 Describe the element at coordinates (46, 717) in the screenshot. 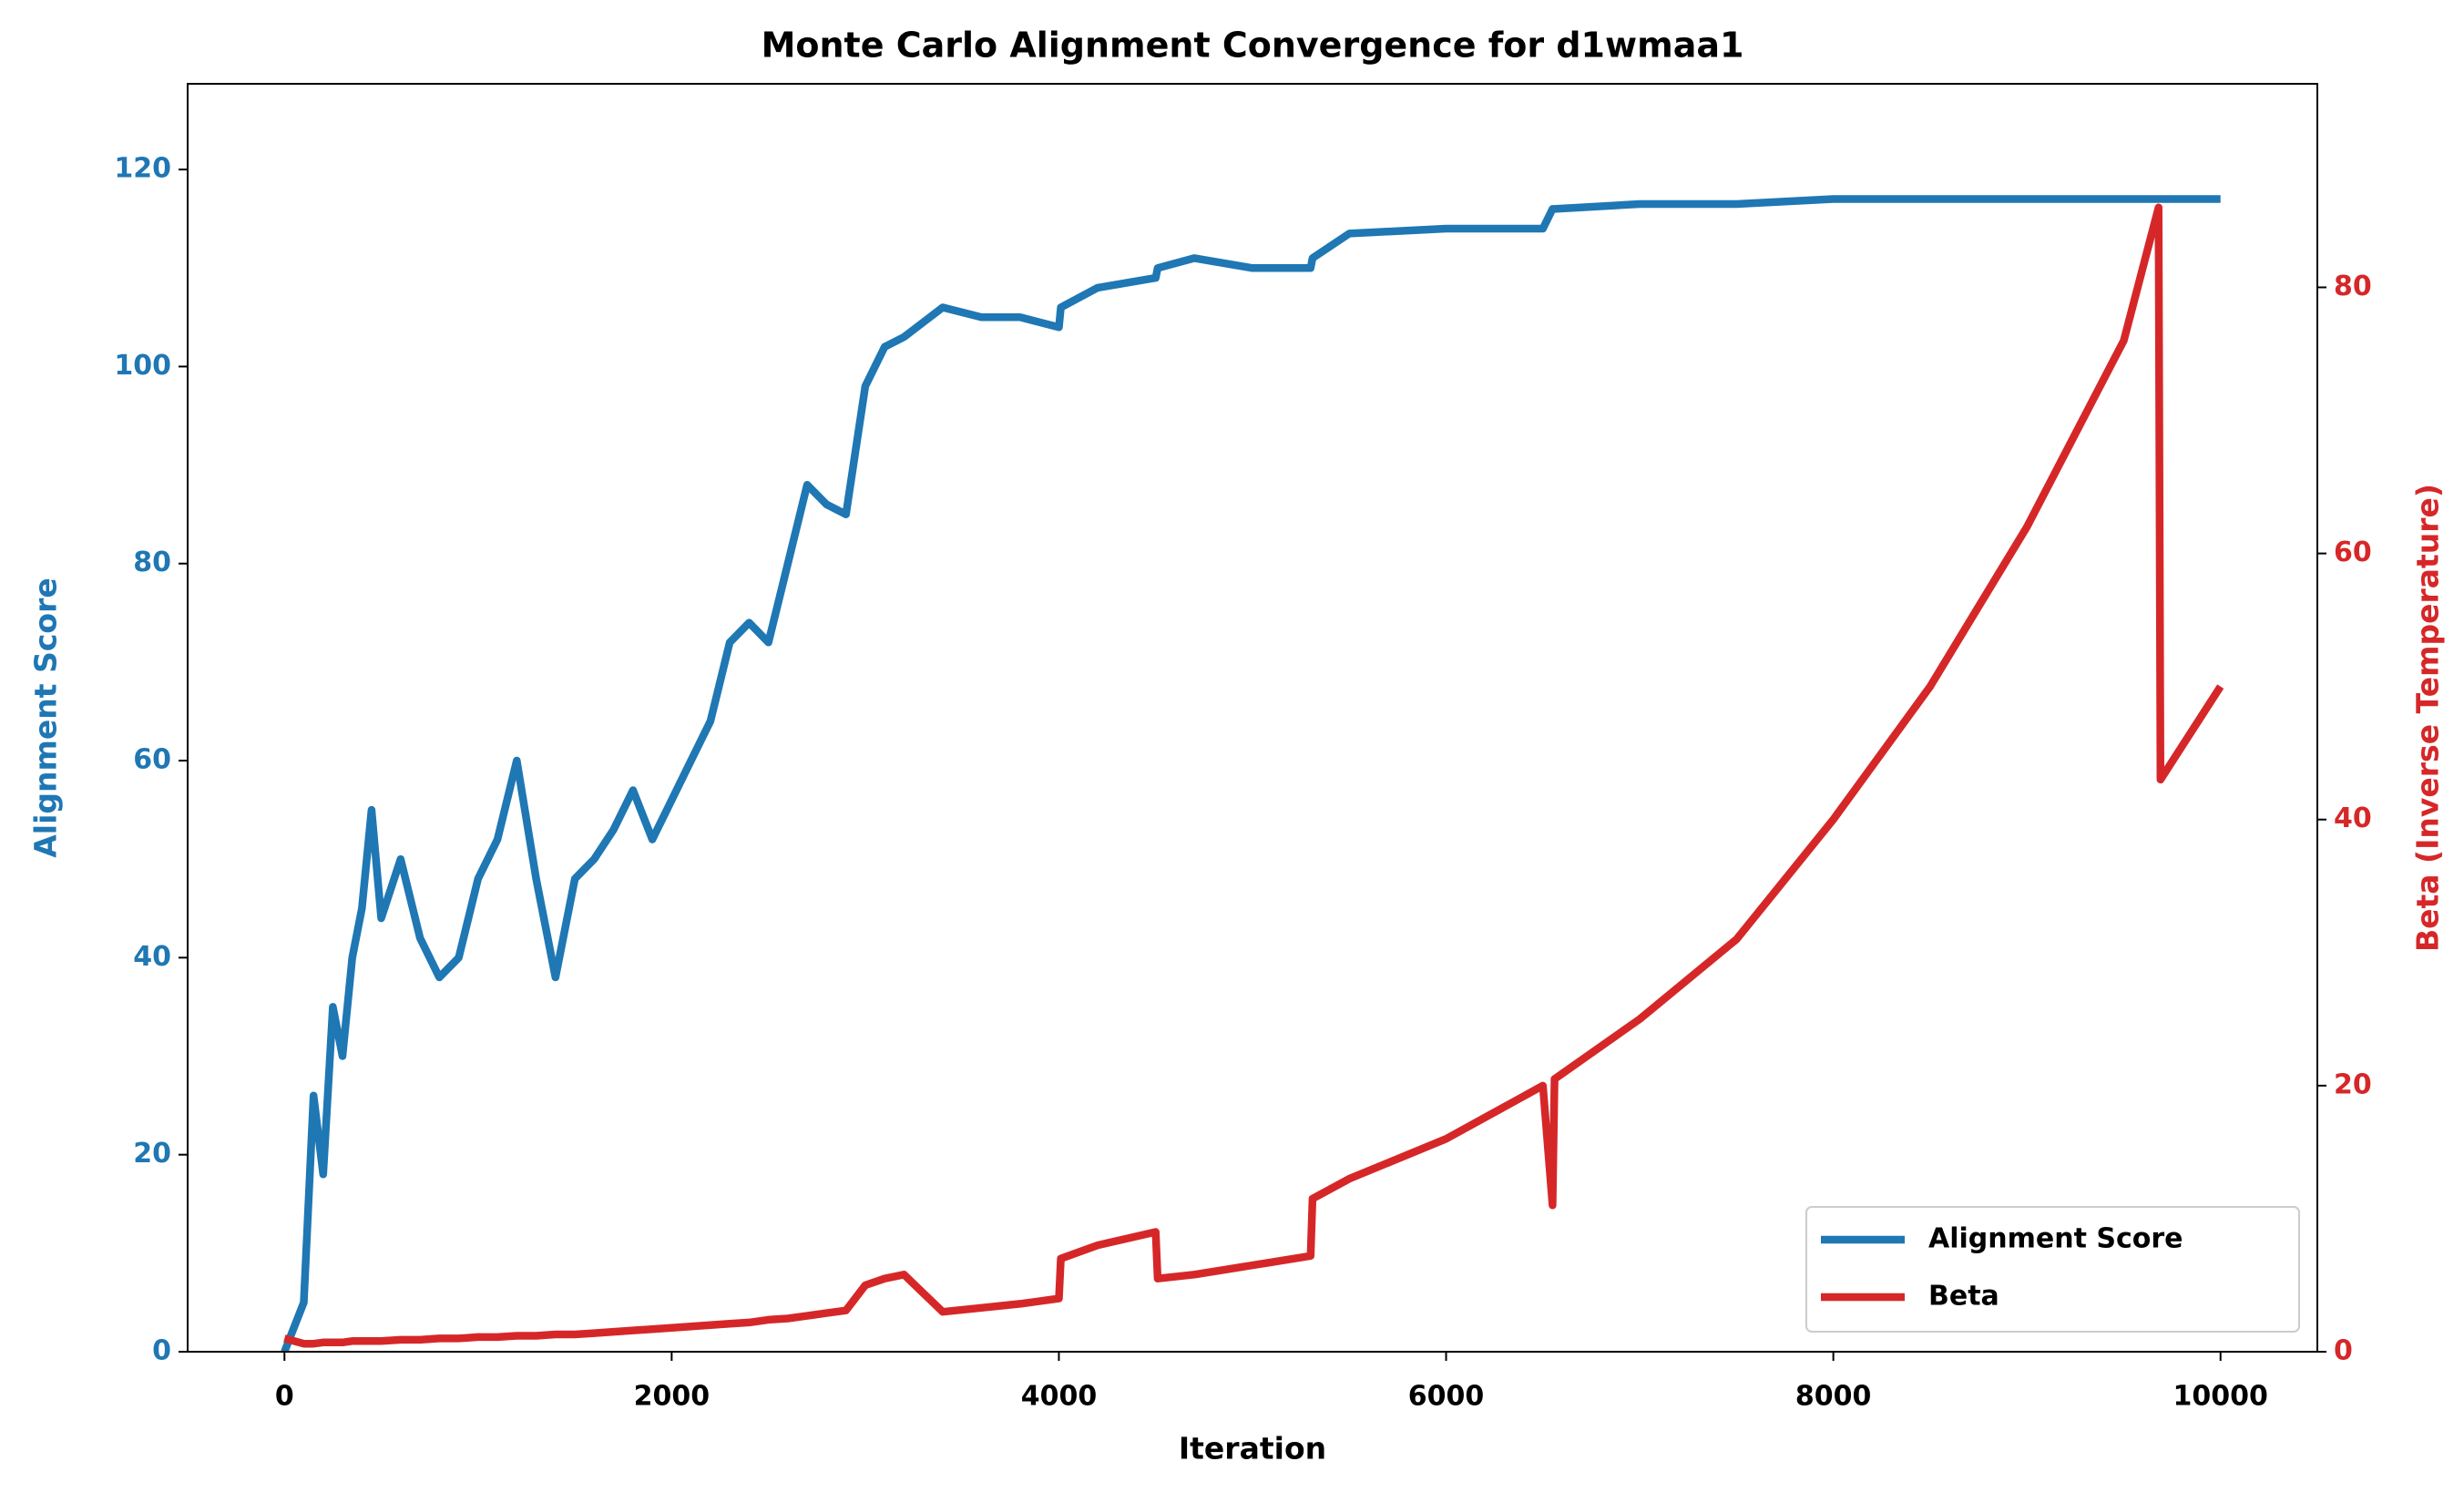

I see `y-axis-label: Alignment Score` at that location.